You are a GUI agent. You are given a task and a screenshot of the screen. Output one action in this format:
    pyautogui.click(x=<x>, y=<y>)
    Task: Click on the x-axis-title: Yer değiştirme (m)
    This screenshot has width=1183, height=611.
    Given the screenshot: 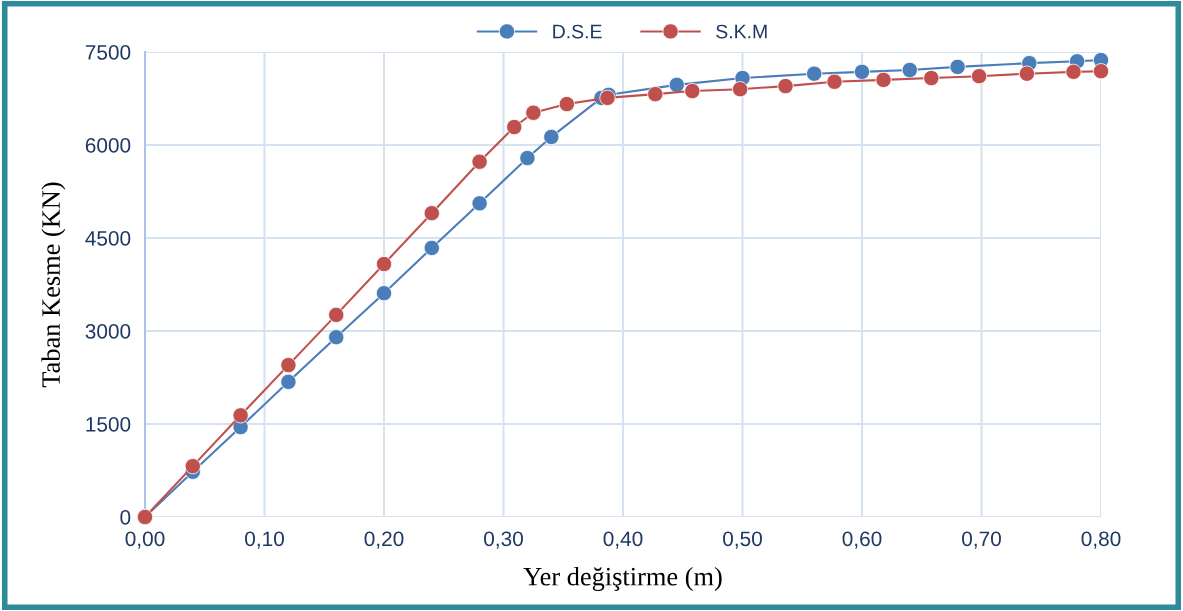 What is the action you would take?
    pyautogui.click(x=622, y=578)
    